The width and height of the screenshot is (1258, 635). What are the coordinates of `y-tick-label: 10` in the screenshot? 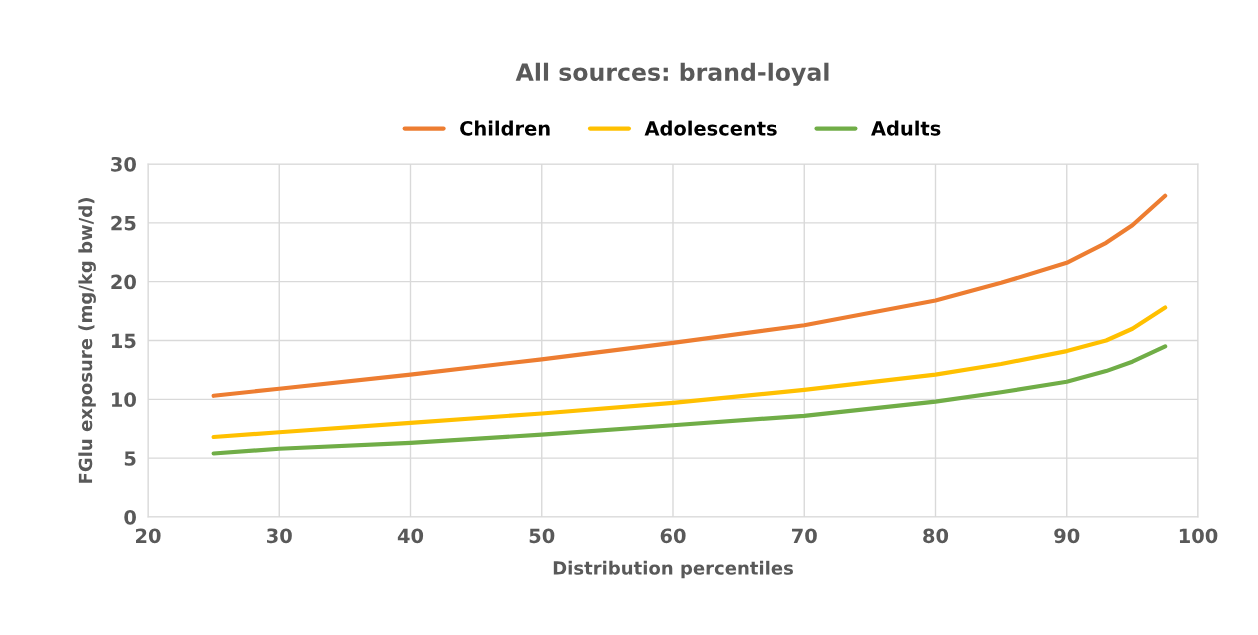 It's located at (124, 399).